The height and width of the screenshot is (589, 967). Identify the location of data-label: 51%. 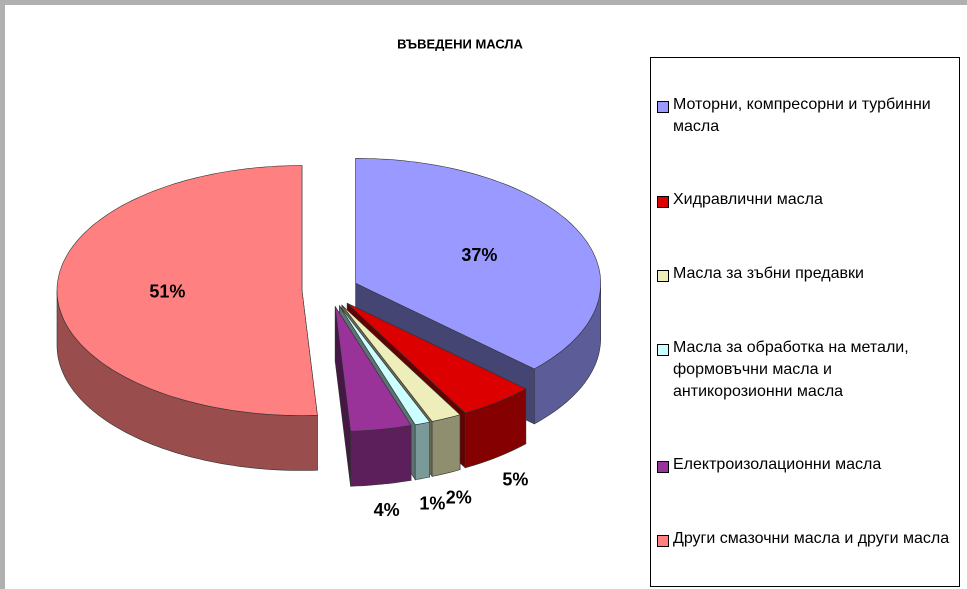
(167, 291).